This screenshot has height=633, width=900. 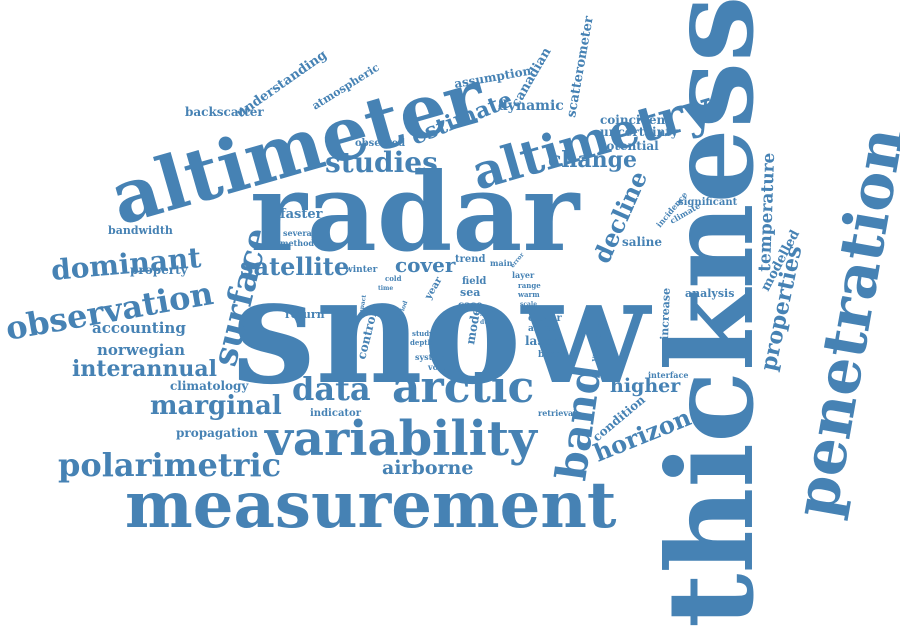 I want to click on word-warm: warm, so click(x=528, y=294).